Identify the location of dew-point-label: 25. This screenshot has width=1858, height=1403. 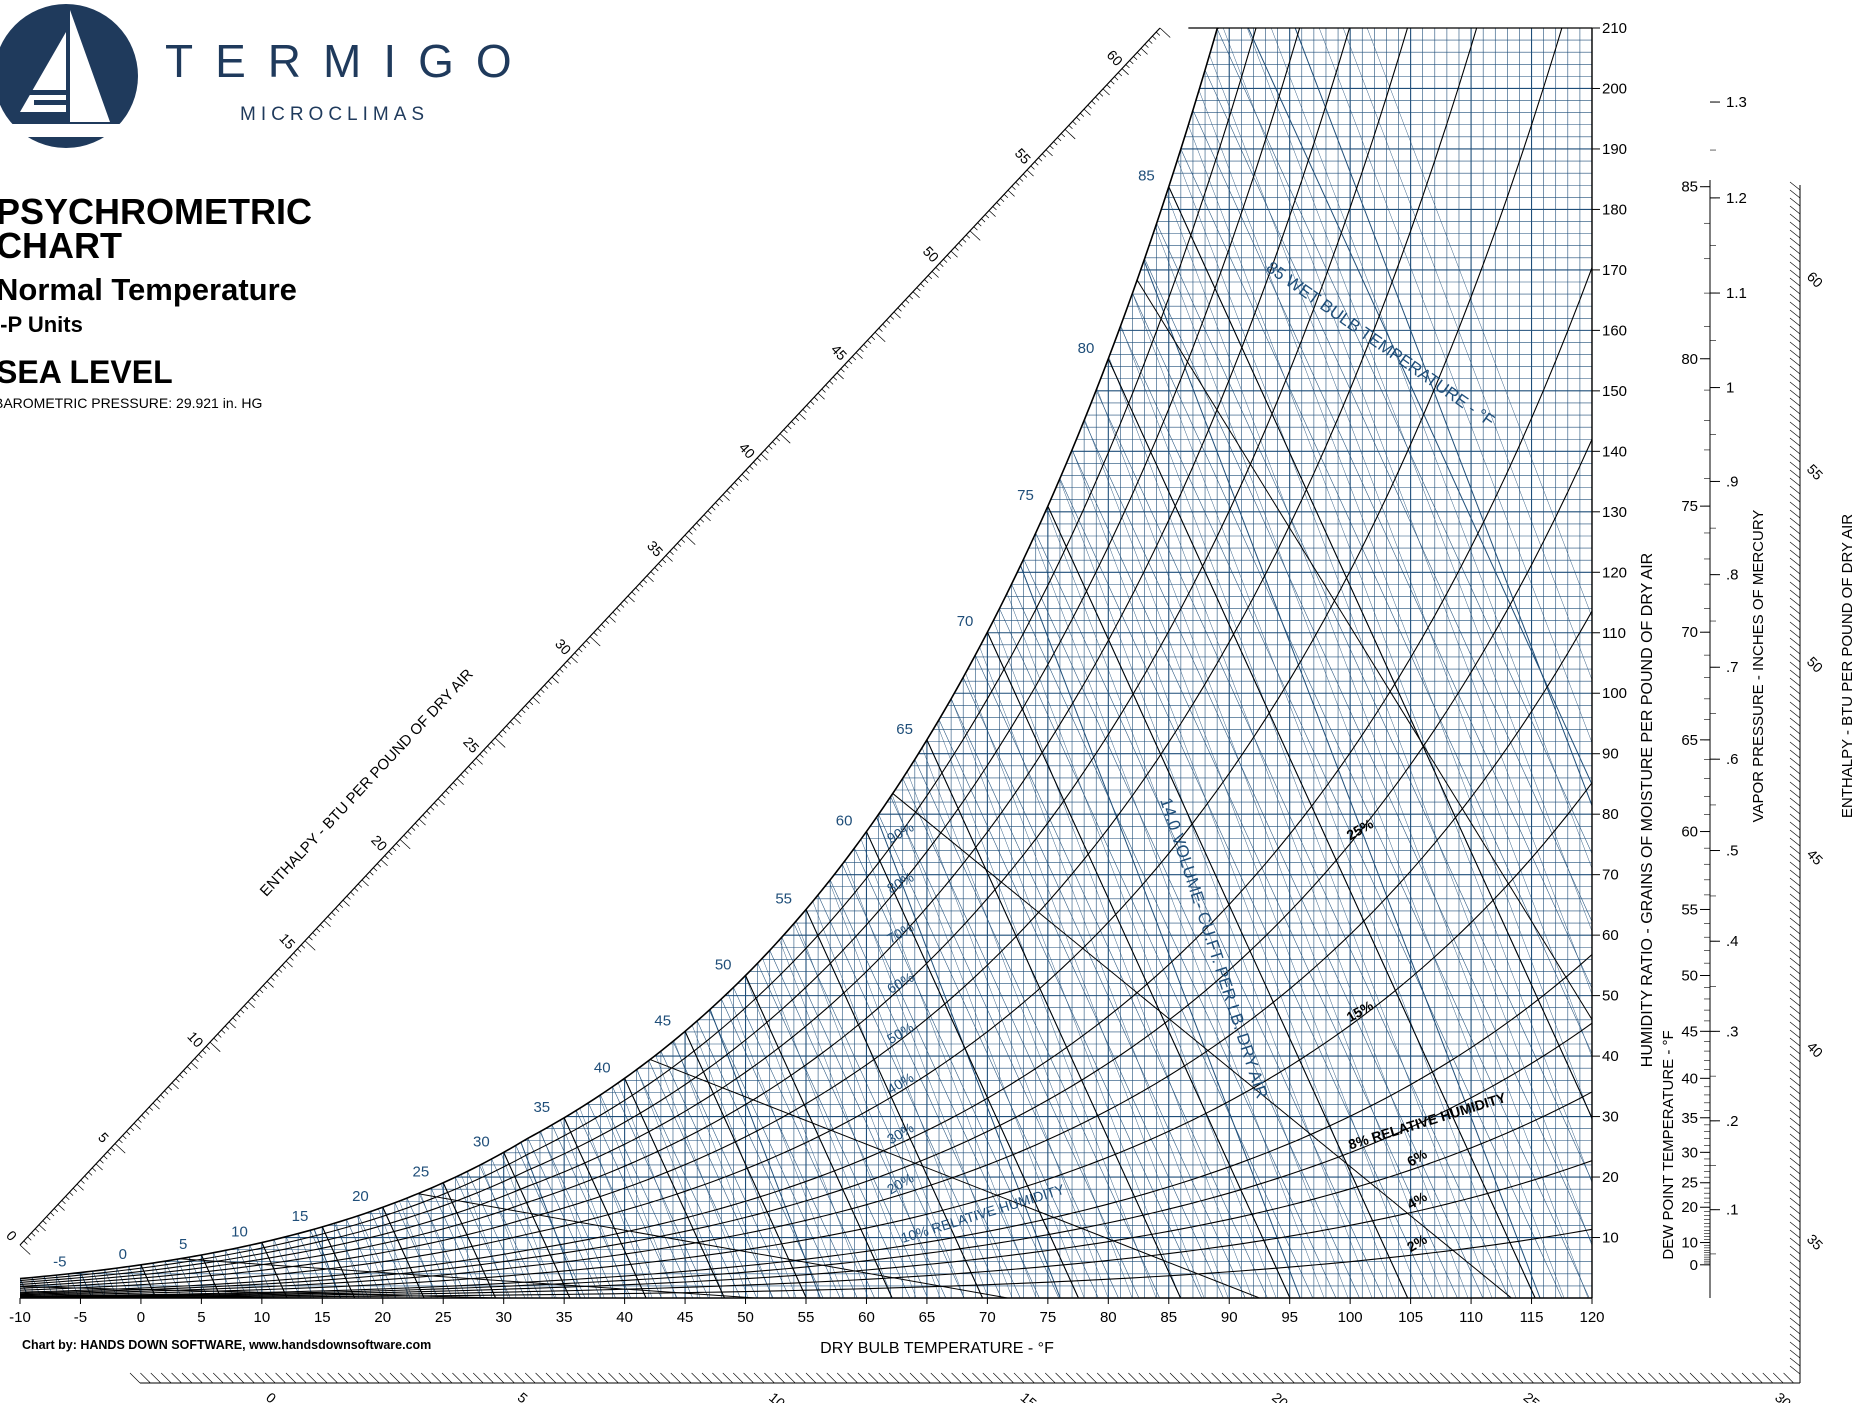
(1689, 1183).